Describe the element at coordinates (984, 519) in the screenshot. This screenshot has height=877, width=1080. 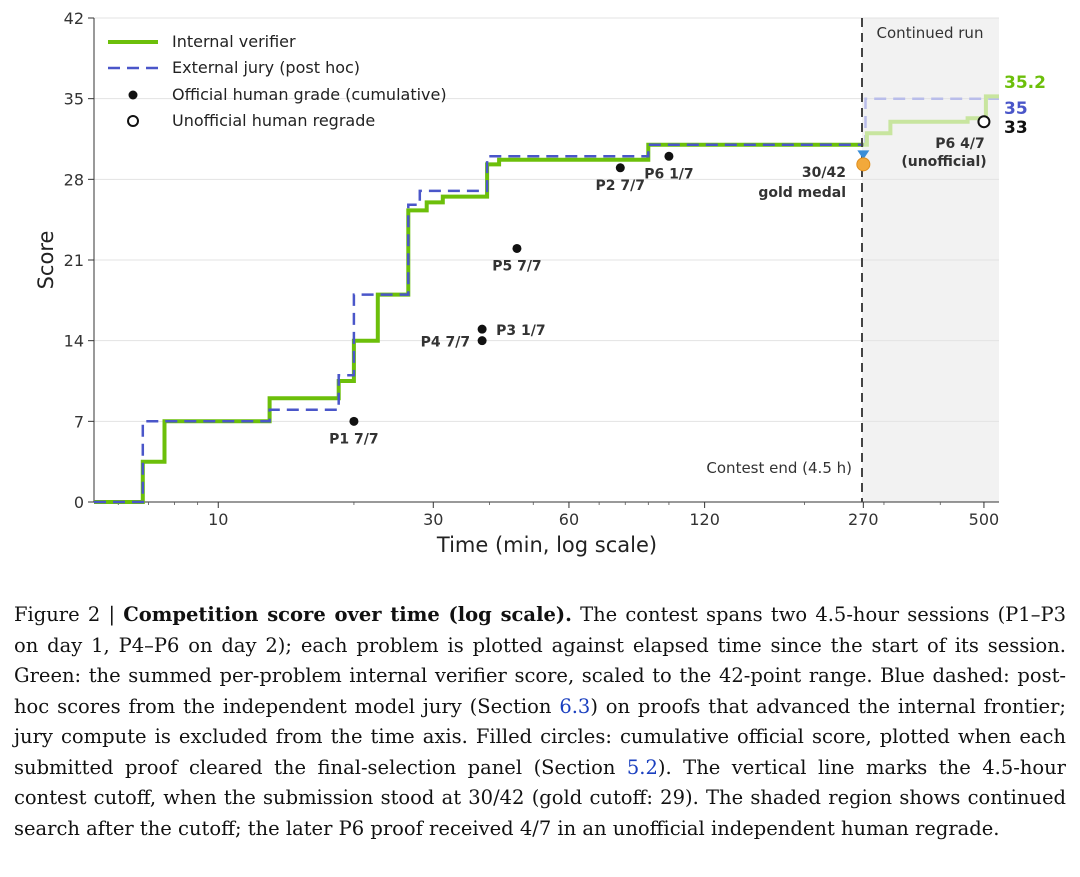
I see `x-tick-label-500: 500` at that location.